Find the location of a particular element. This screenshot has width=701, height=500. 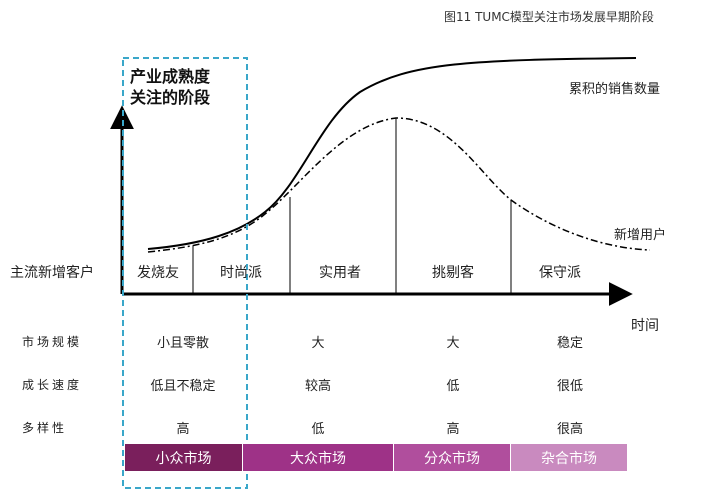

row-label-growth-speed: 成长速度 is located at coordinates (52, 385).